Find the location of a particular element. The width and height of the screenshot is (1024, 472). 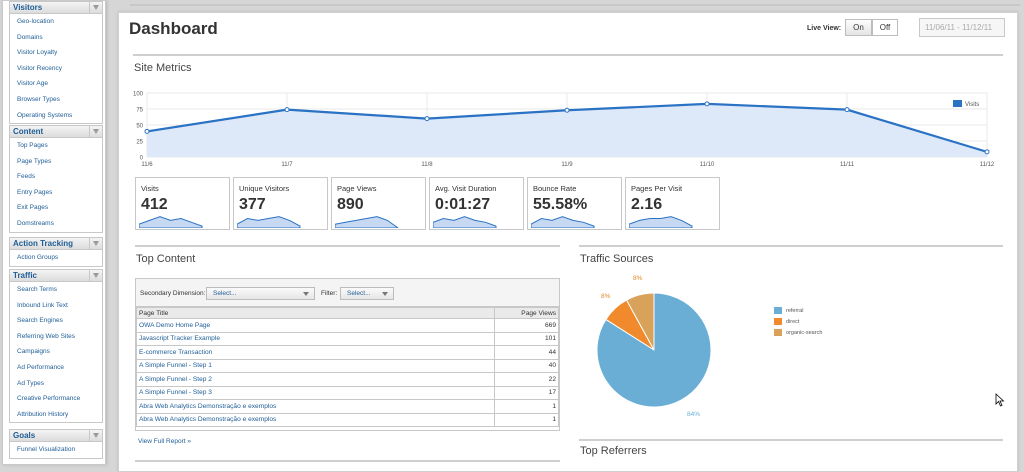

y-tick-label: 50 is located at coordinates (139, 127).